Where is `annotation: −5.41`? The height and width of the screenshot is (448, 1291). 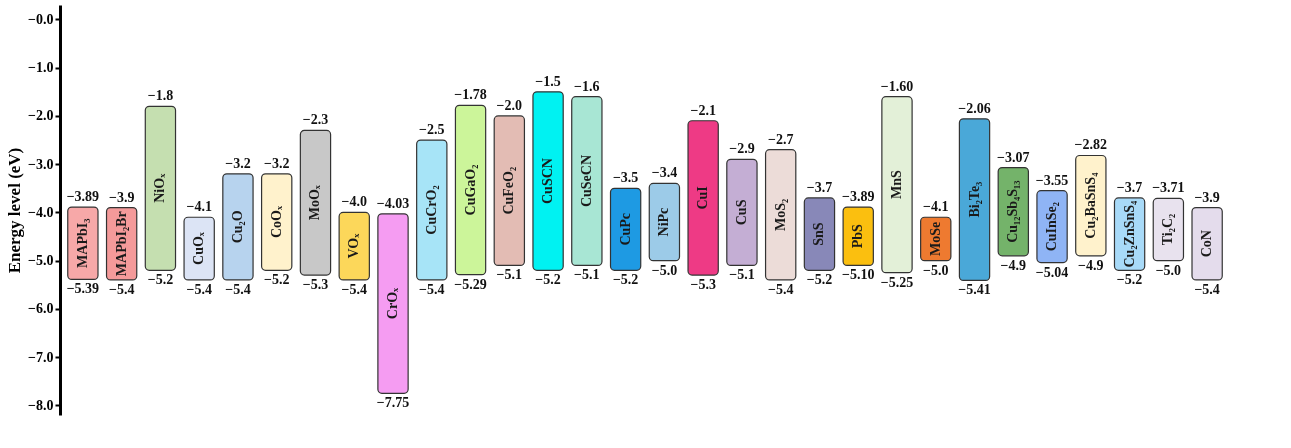
annotation: −5.41 is located at coordinates (974, 290).